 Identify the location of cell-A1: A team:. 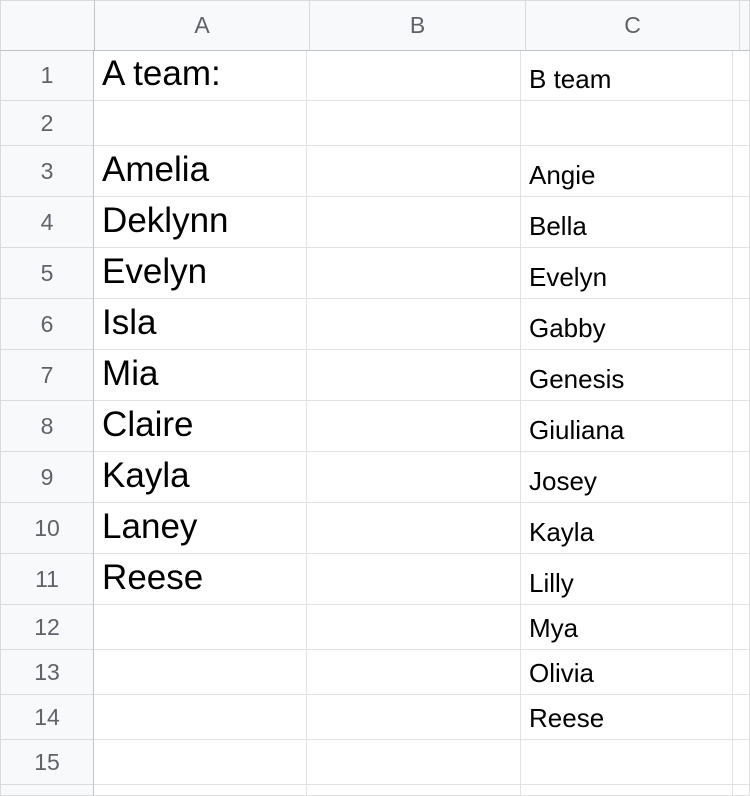
(201, 76).